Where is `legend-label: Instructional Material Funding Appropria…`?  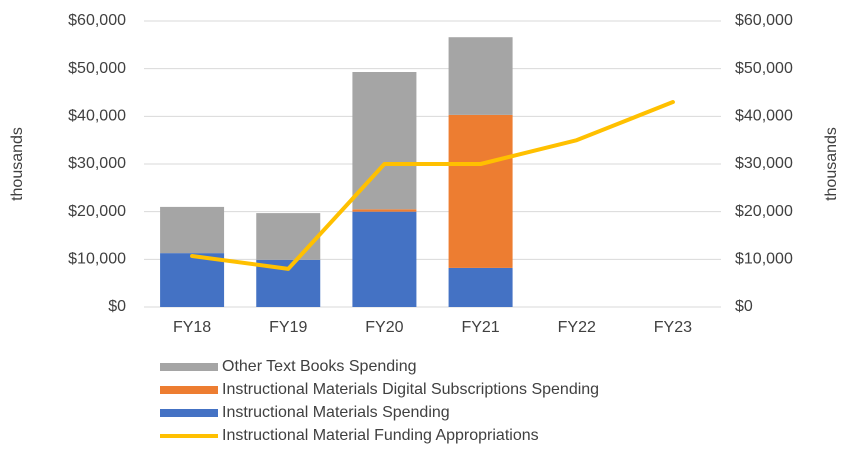
legend-label: Instructional Material Funding Appropria… is located at coordinates (380, 435).